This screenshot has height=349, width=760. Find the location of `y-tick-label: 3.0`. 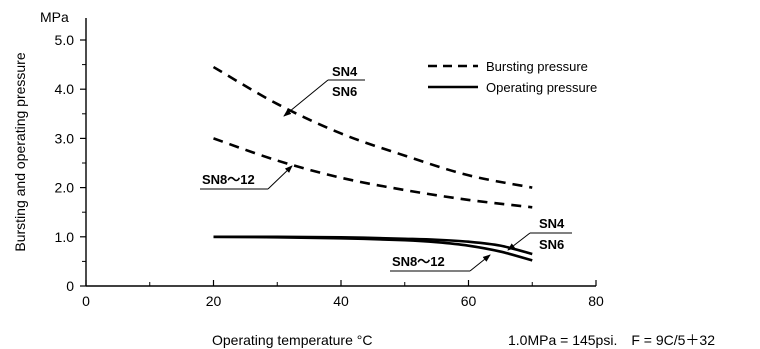

y-tick-label: 3.0 is located at coordinates (65, 138).